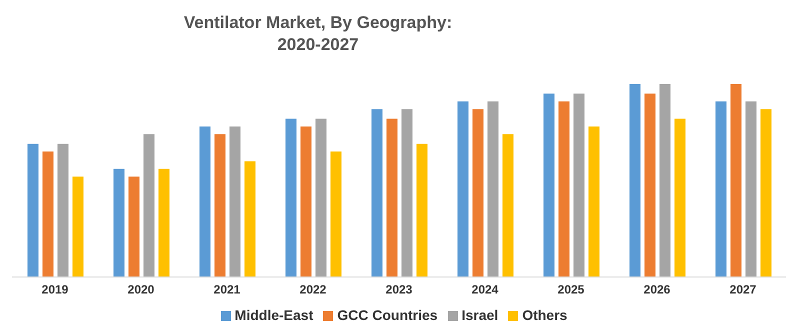 The height and width of the screenshot is (331, 800). Describe the element at coordinates (141, 289) in the screenshot. I see `x-tick-label: 2020` at that location.